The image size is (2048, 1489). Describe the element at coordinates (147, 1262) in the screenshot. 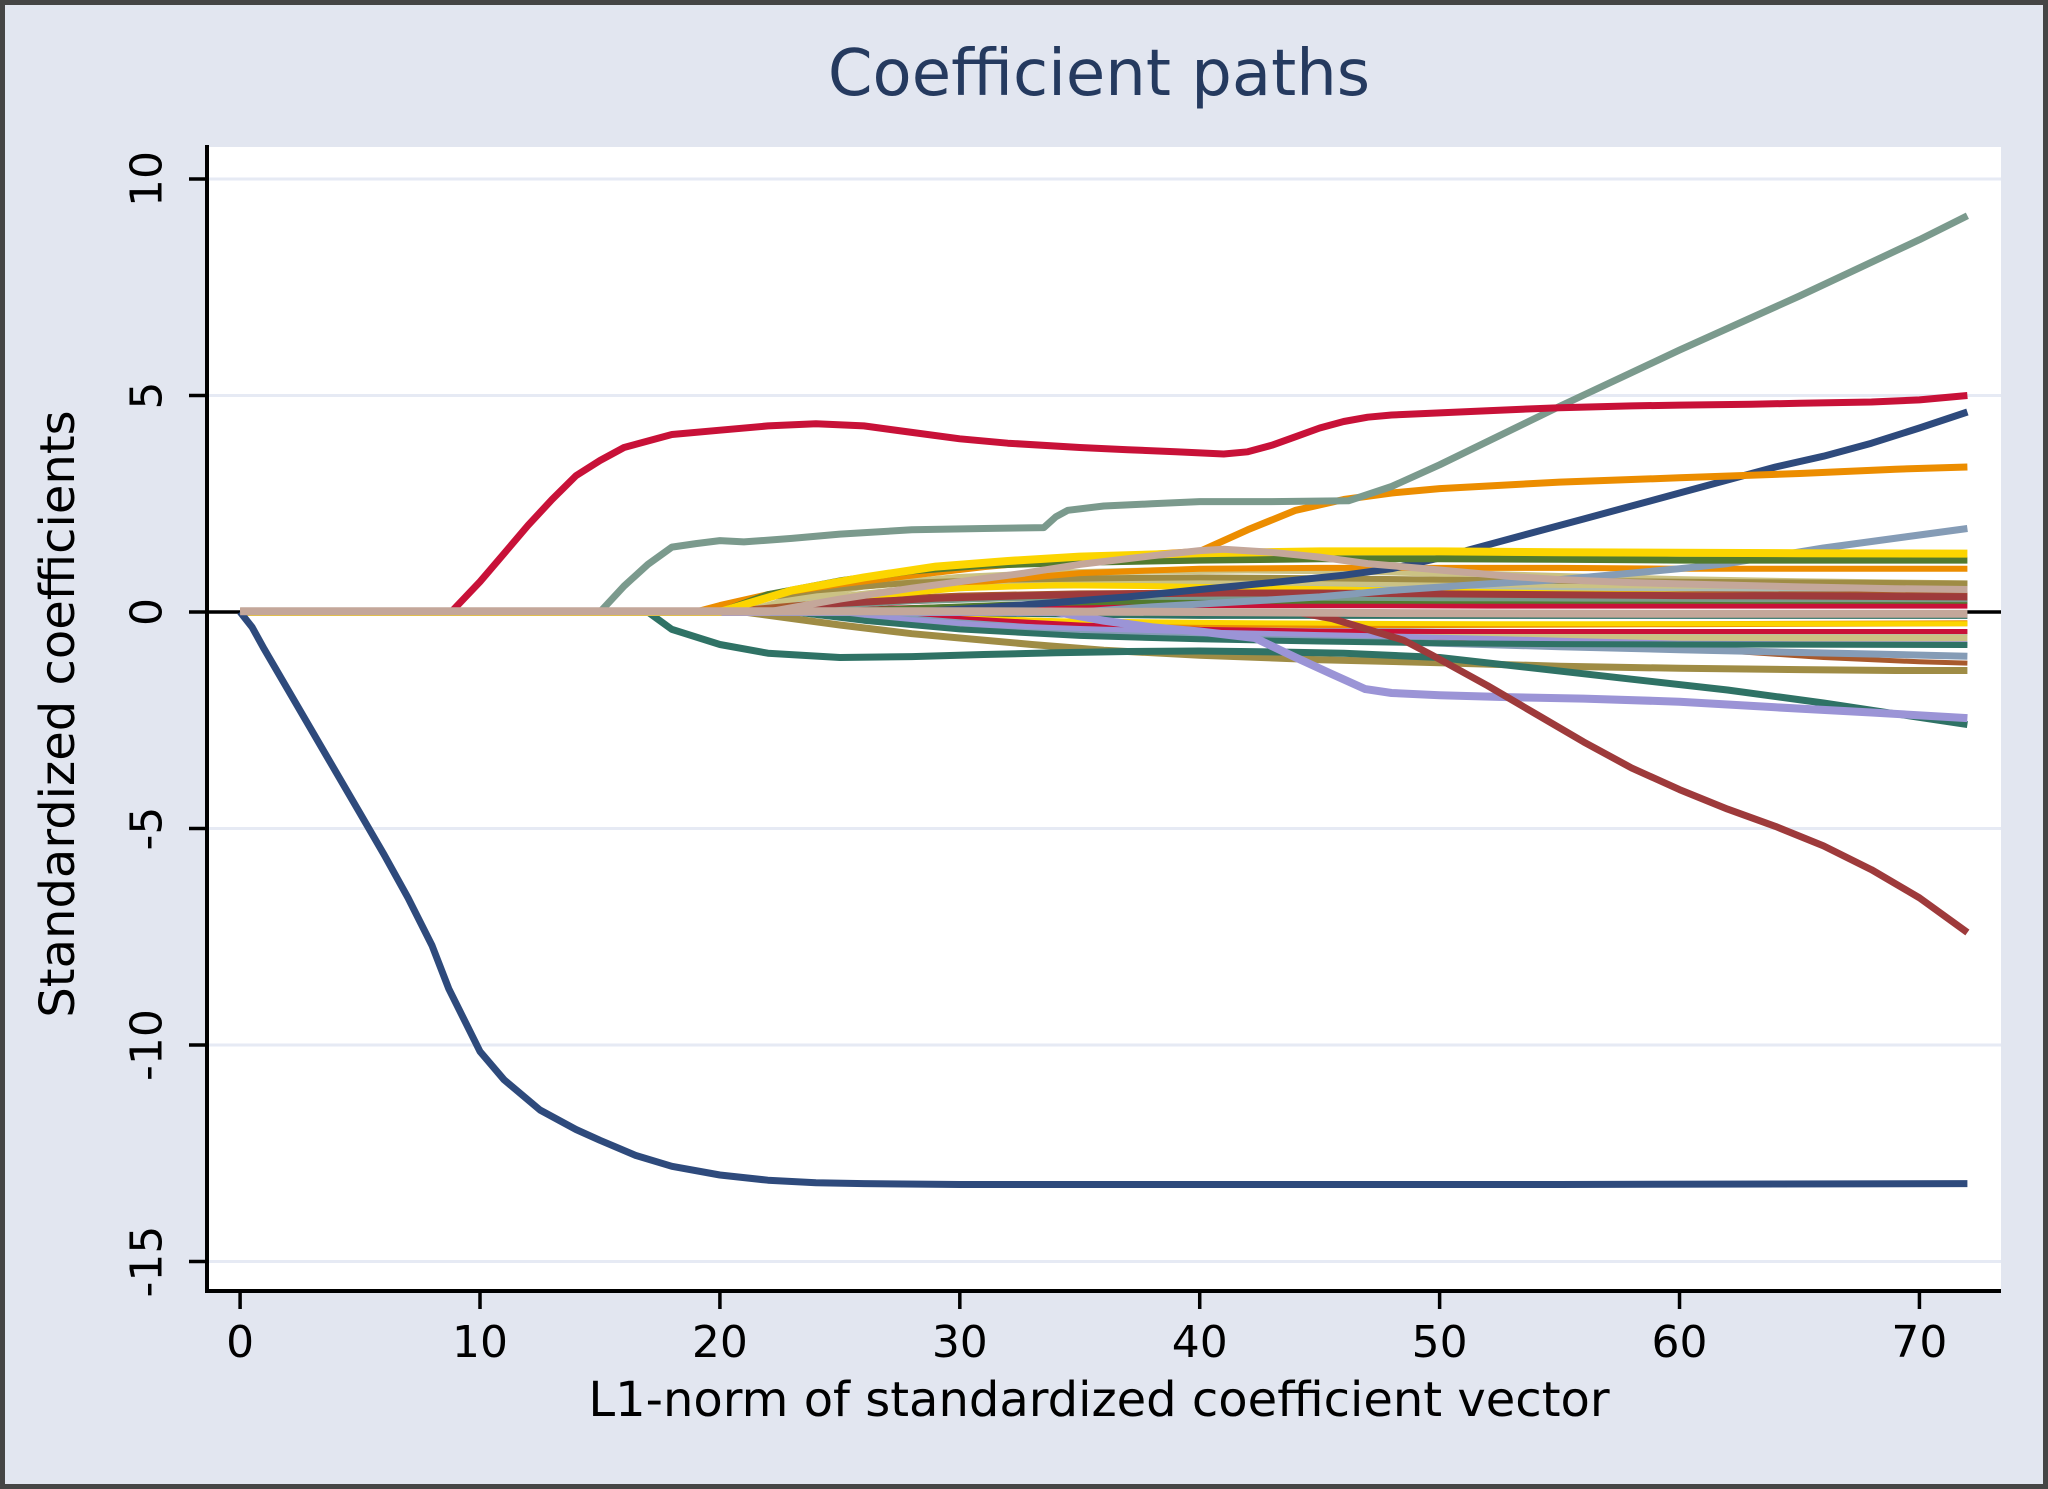

I see `y-tick-label--15: -15` at that location.